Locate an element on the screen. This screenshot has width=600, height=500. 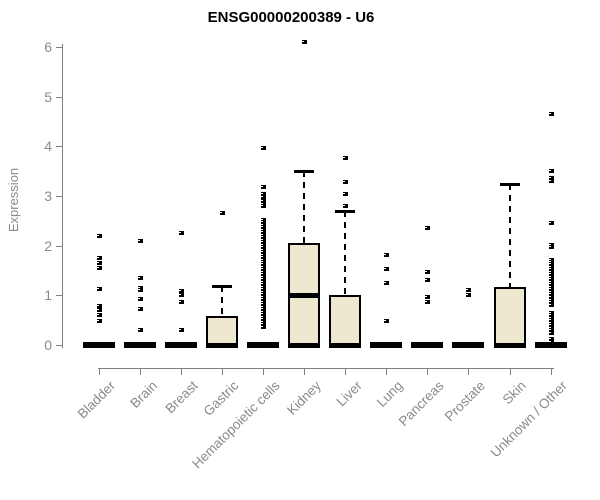
chart-title: ENSG00000200389 - U6 is located at coordinates (291, 17).